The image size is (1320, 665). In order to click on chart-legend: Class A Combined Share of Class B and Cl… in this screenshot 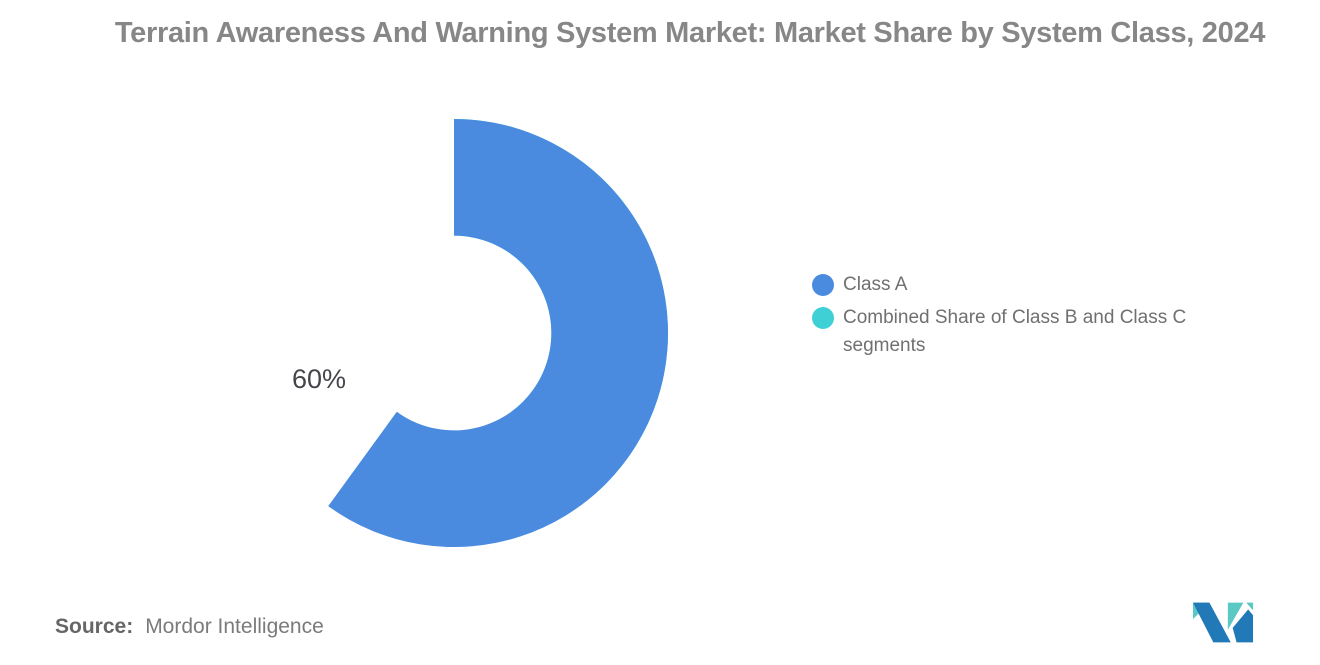, I will do `click(1032, 315)`.